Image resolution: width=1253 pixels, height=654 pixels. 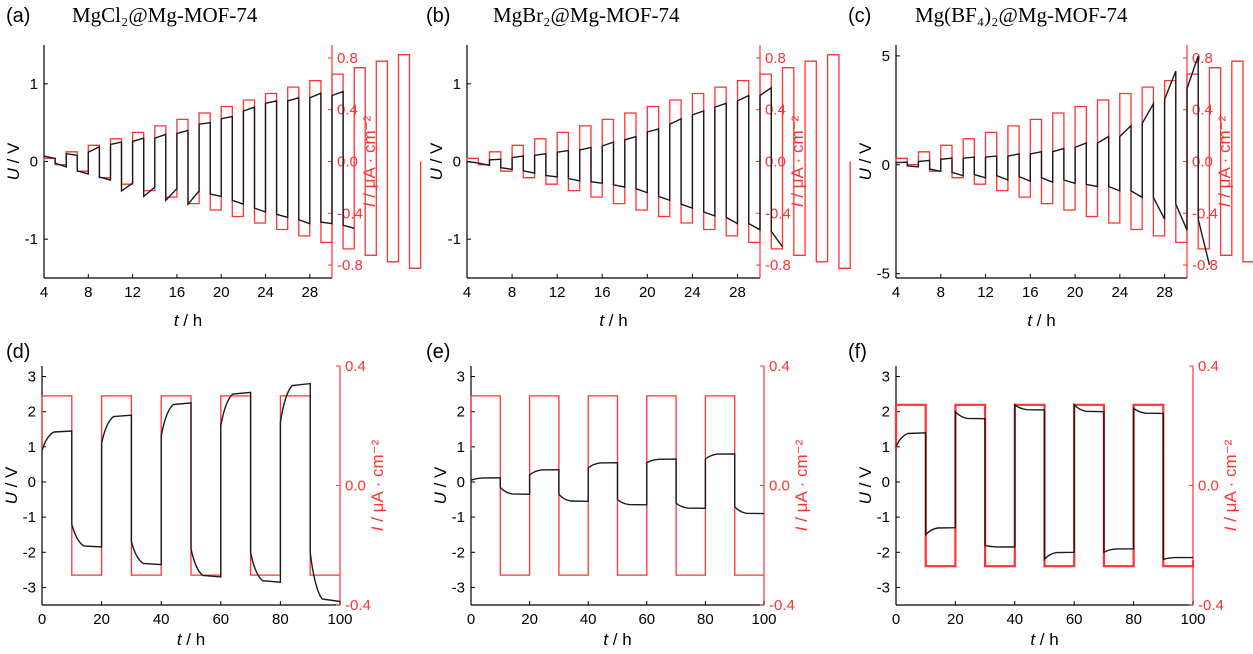 I want to click on y2-tick-label: 0.8, so click(x=347, y=58).